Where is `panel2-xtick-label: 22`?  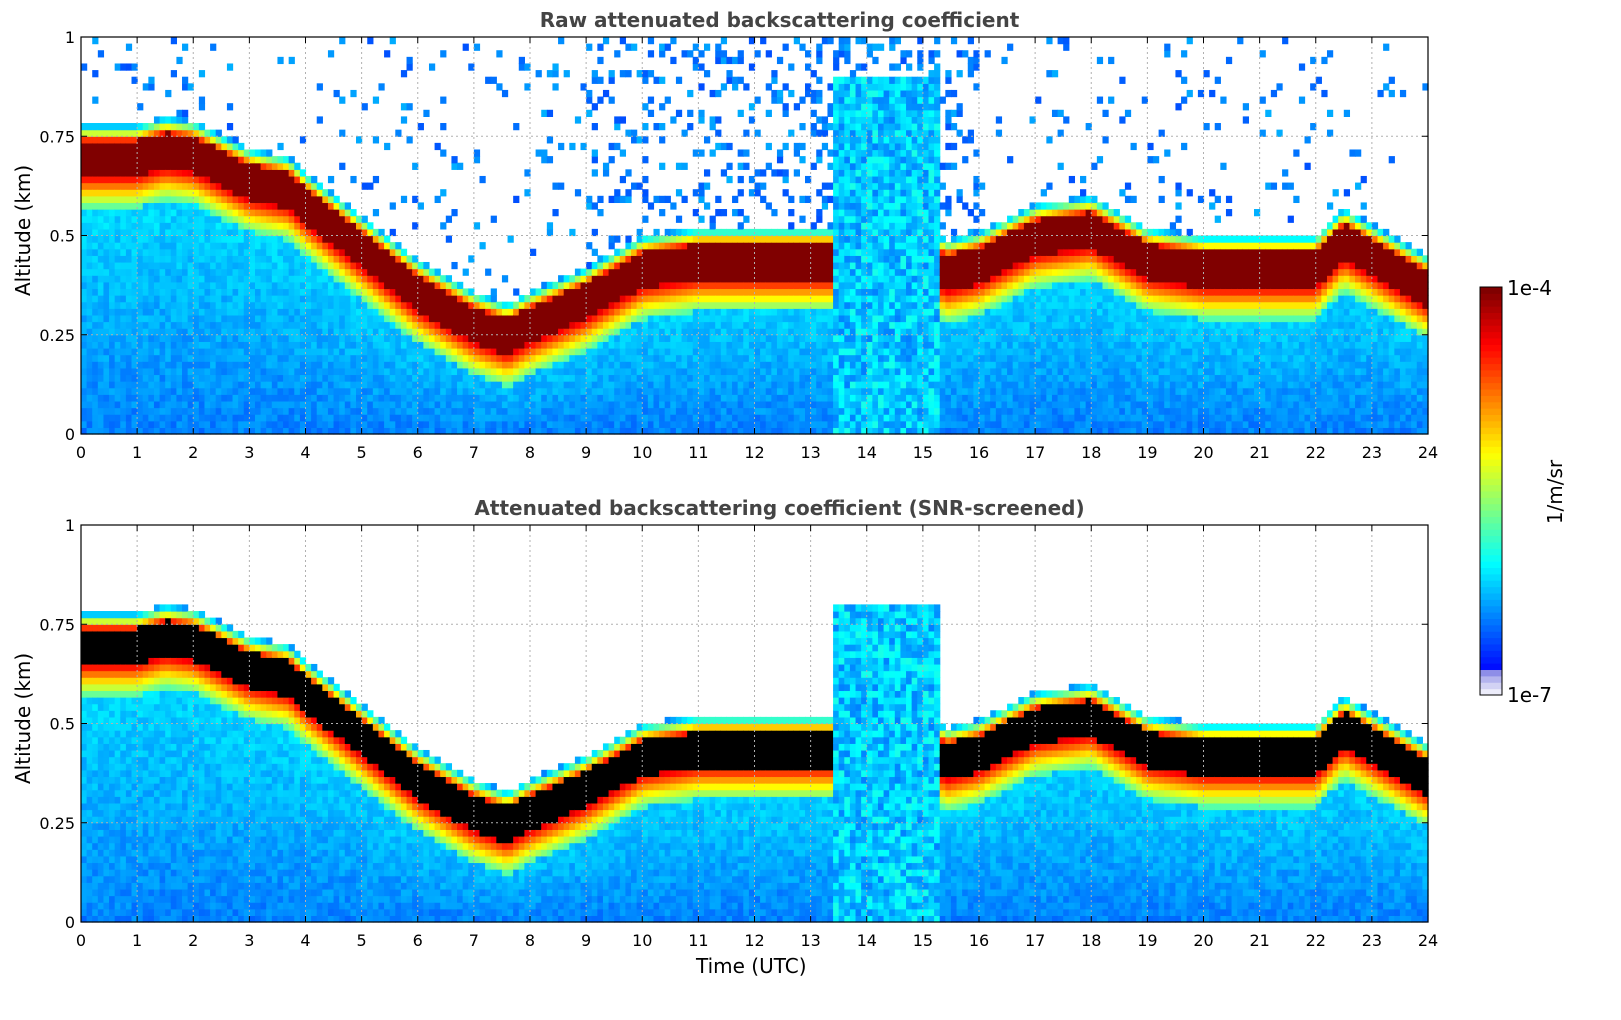 panel2-xtick-label: 22 is located at coordinates (1316, 940).